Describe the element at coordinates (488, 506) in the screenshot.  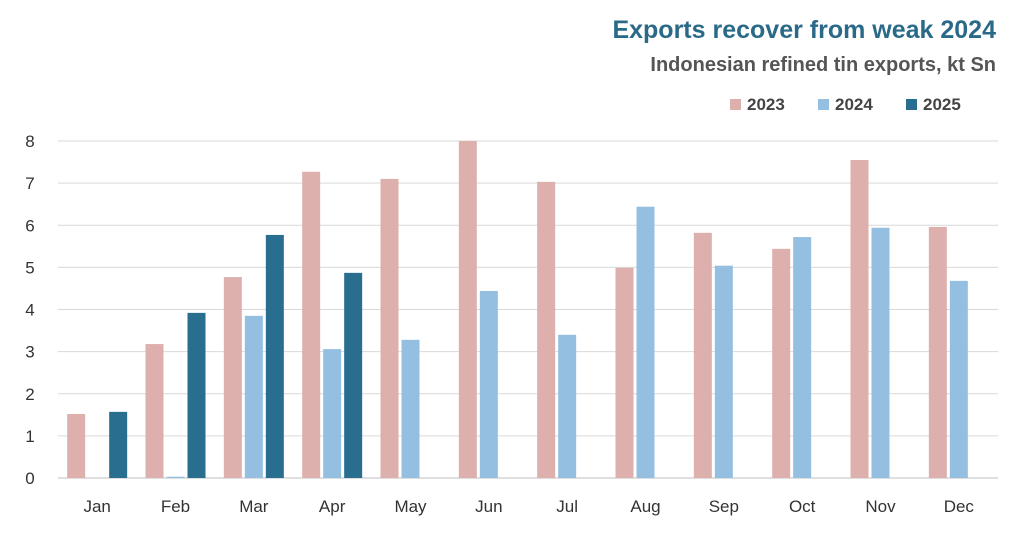
I see `x-tick-label: Jun` at that location.